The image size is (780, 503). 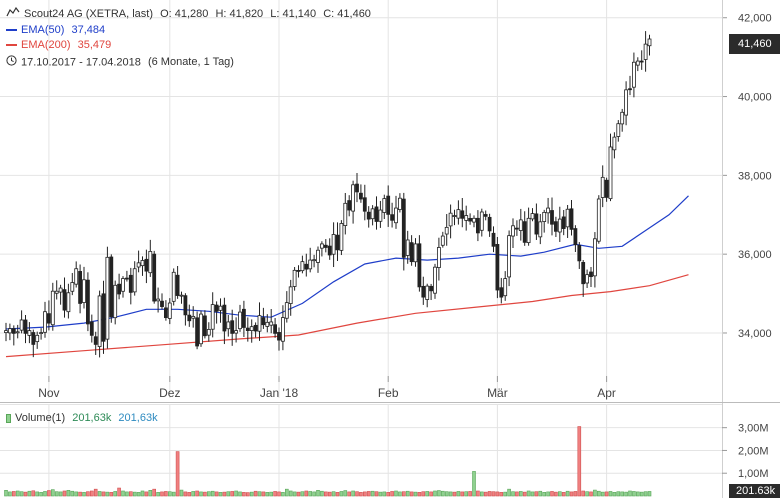 What do you see at coordinates (88, 30) in the screenshot?
I see `ema50-value: 37,484` at bounding box center [88, 30].